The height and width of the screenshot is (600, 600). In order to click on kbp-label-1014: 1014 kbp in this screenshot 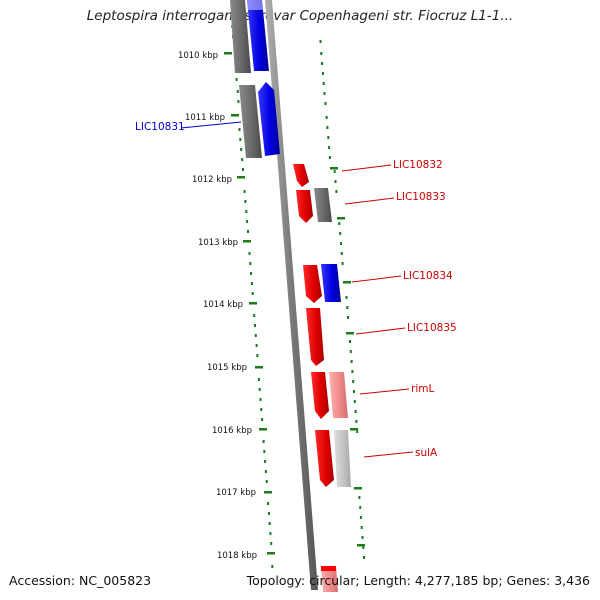, I will do `click(223, 305)`.